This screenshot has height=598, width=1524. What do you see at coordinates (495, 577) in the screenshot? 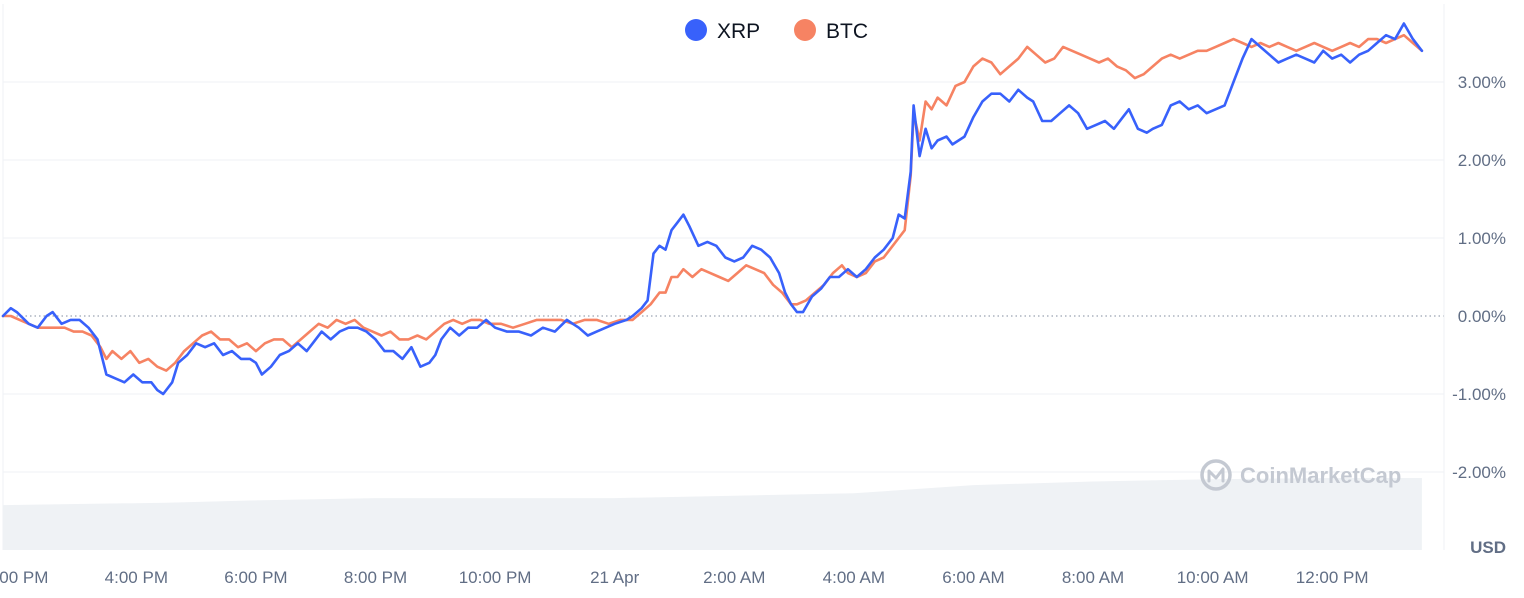
I see `x-tick-label: 10:00 PM` at bounding box center [495, 577].